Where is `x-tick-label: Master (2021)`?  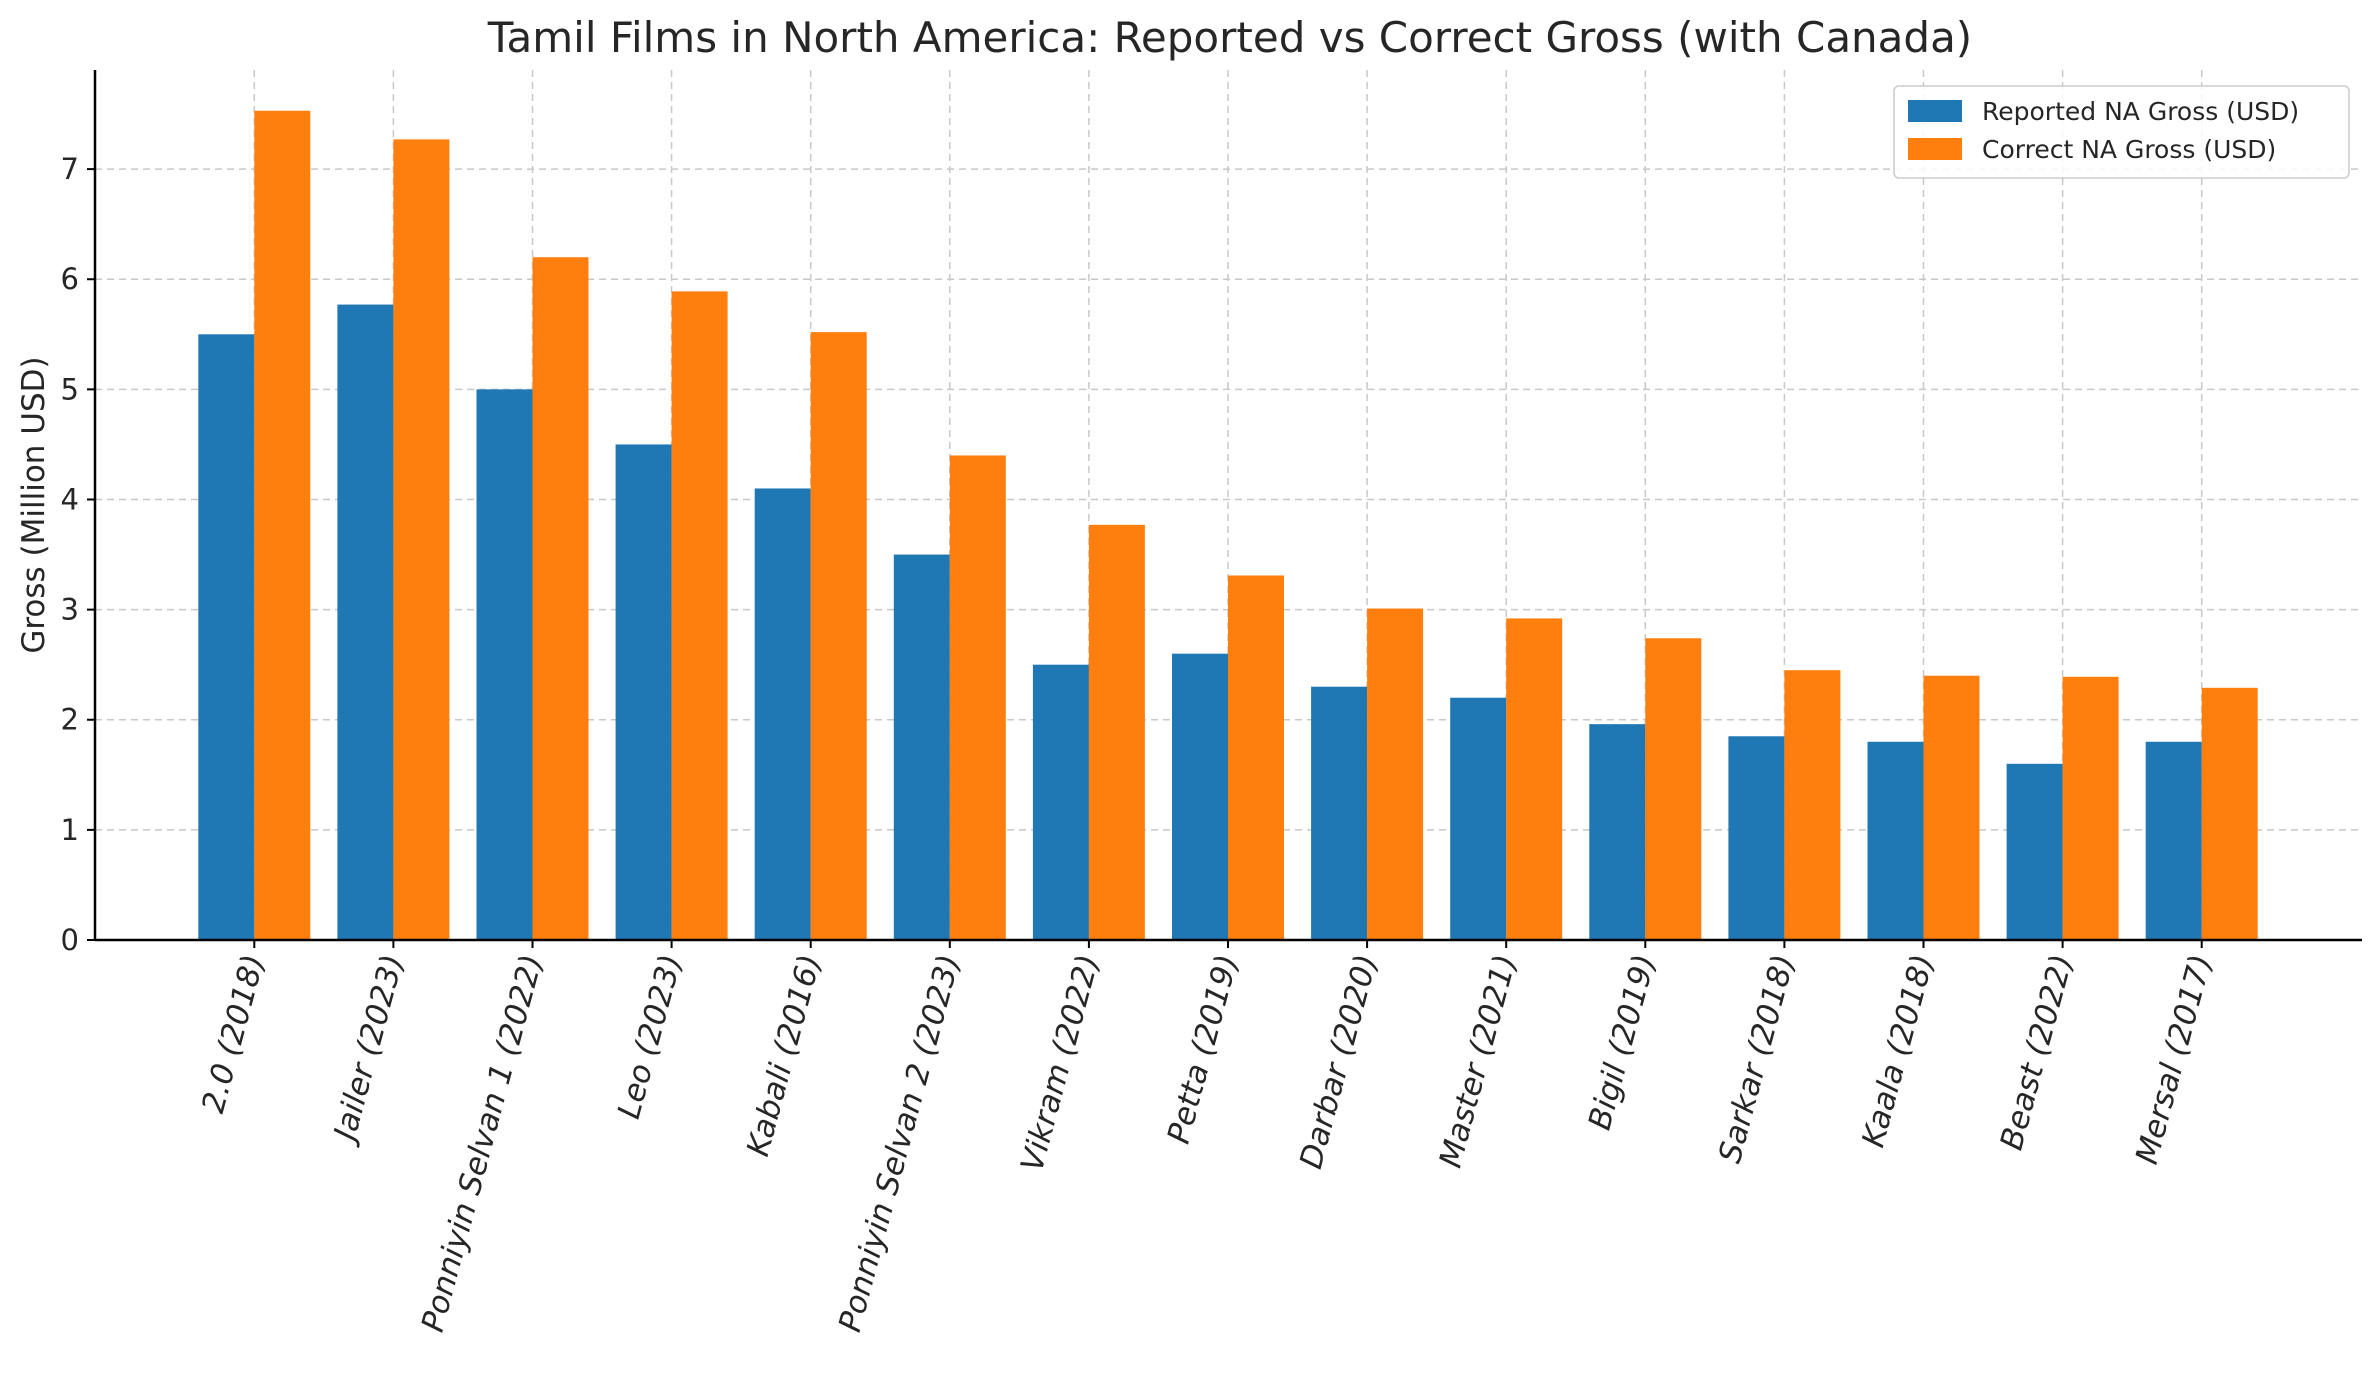 x-tick-label: Master (2021) is located at coordinates (1478, 1061).